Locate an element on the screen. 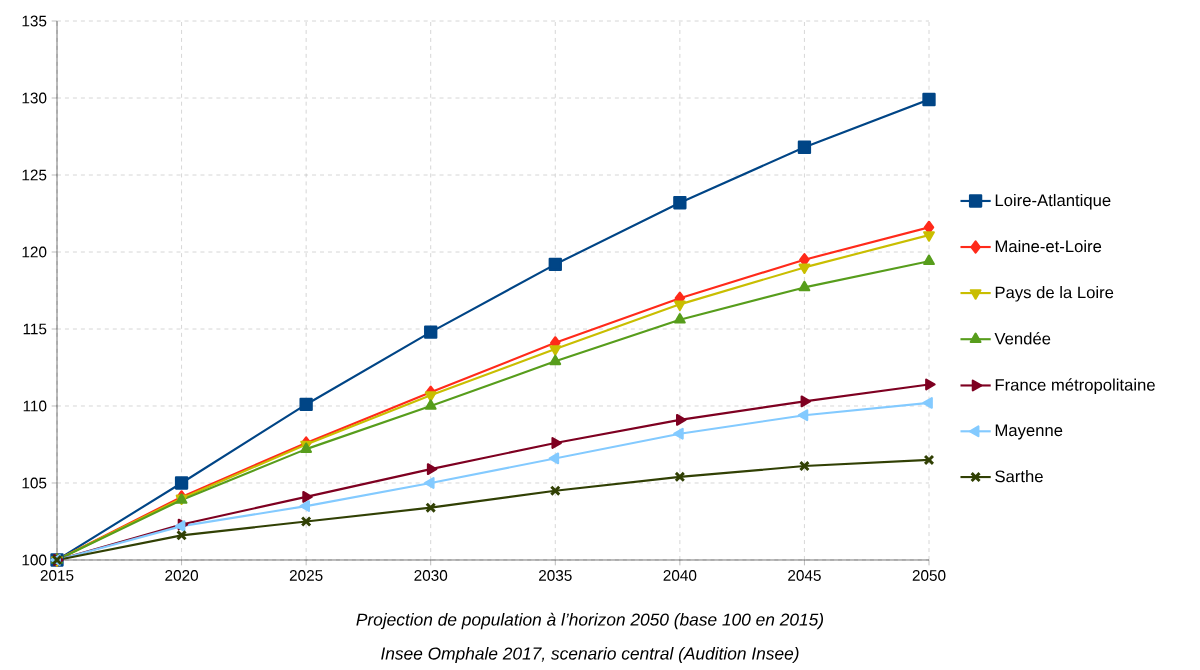 Image resolution: width=1200 pixels, height=670 pixels. y-tick-label: 115 is located at coordinates (35, 329).